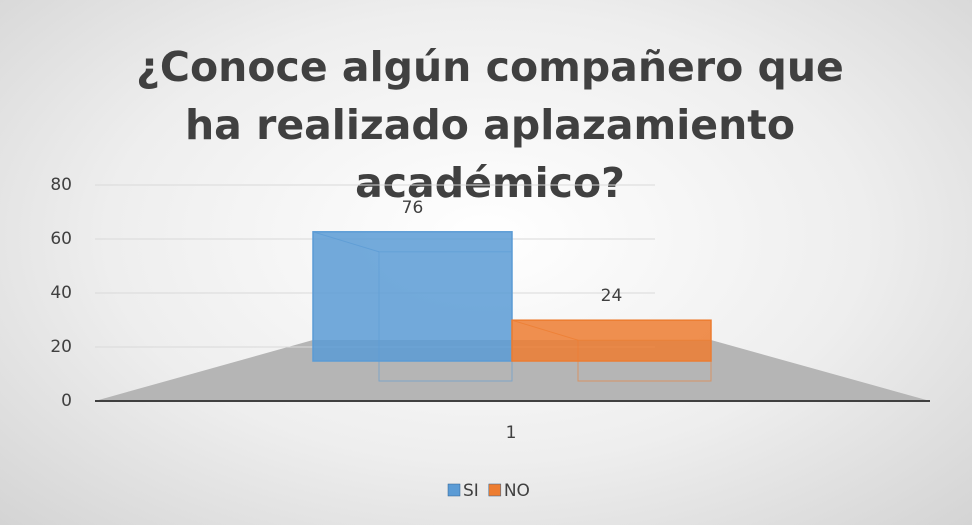  I want to click on legend-label: SI, so click(471, 491).